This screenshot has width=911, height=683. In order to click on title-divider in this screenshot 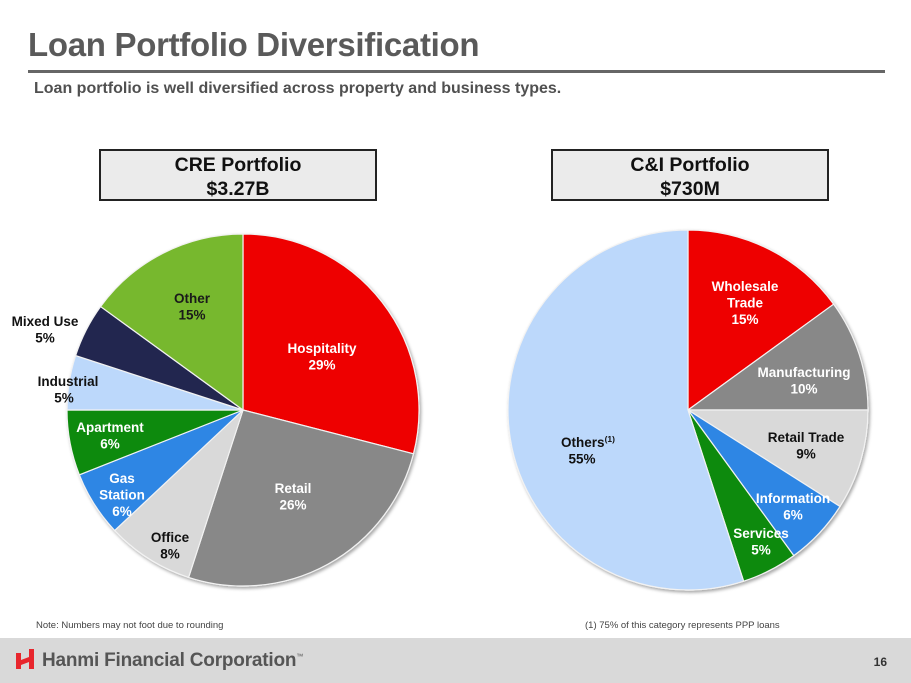, I will do `click(456, 71)`.